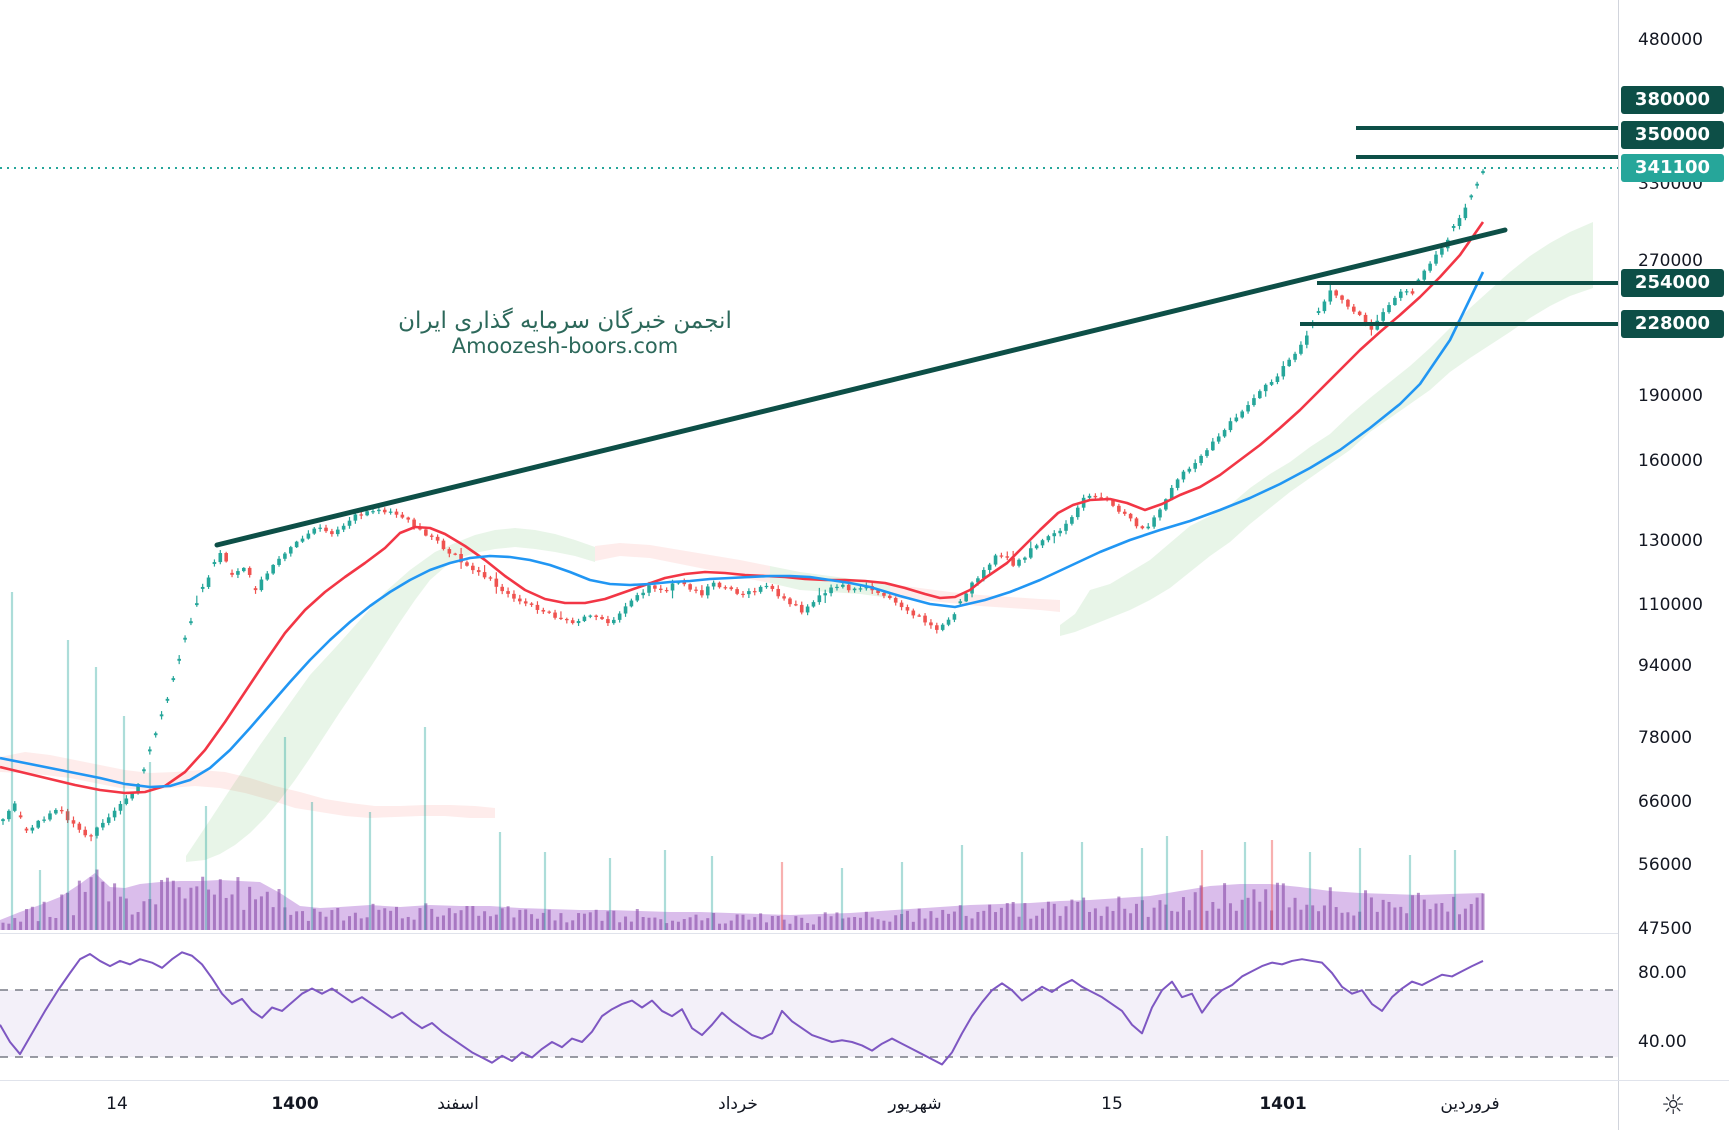 The image size is (1729, 1130). What do you see at coordinates (1670, 396) in the screenshot?
I see `price-tick-label: 190000` at bounding box center [1670, 396].